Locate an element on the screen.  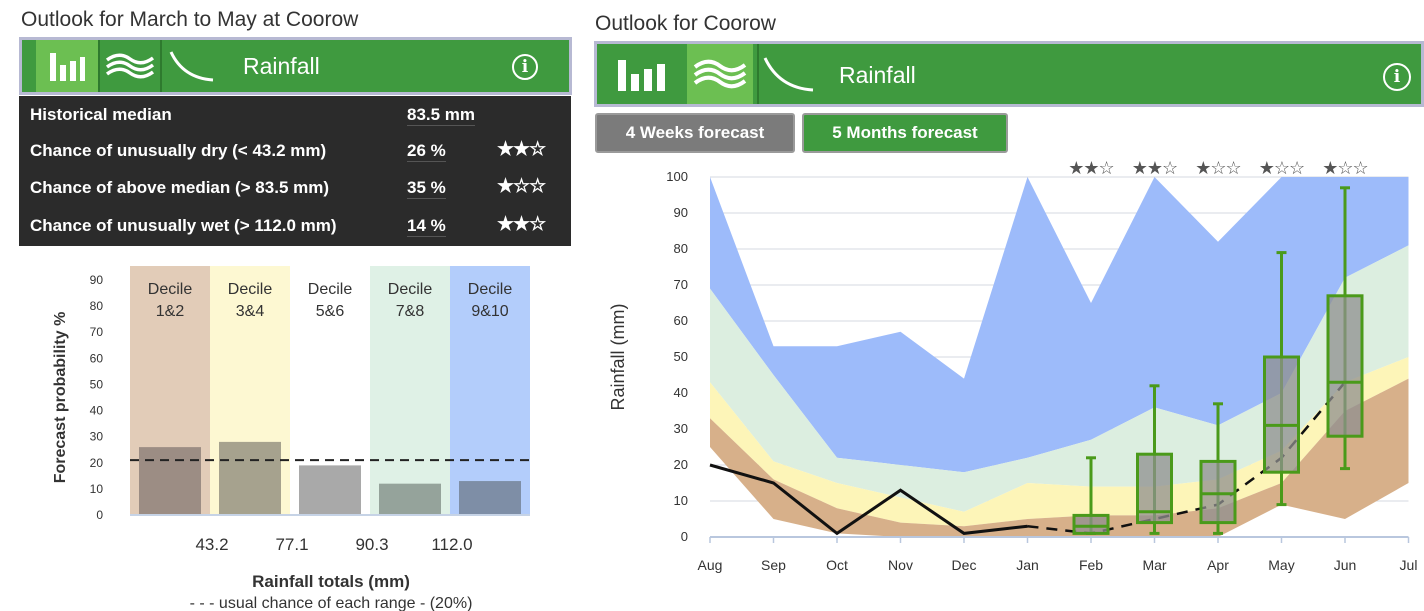
left-toolbar: Rainfall i is located at coordinates (295, 66).